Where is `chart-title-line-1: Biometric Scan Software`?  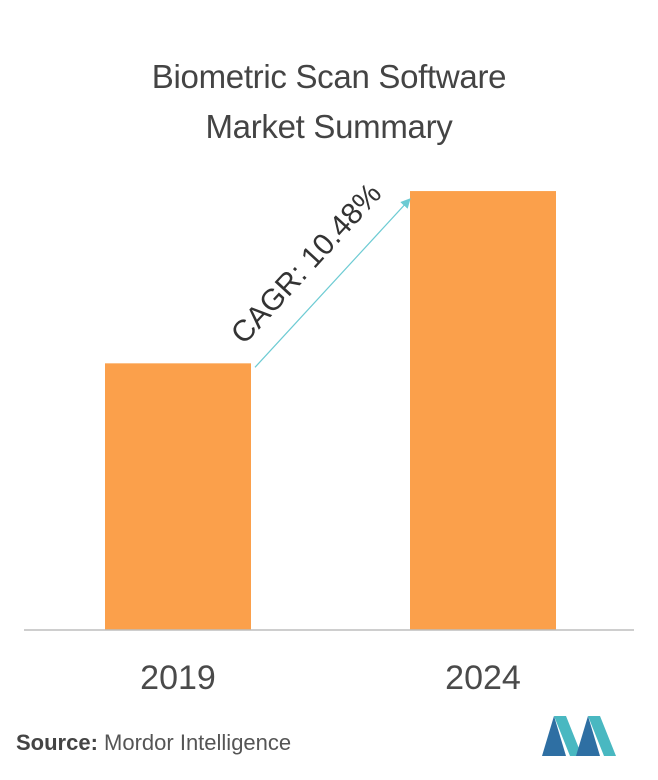 chart-title-line-1: Biometric Scan Software is located at coordinates (329, 76).